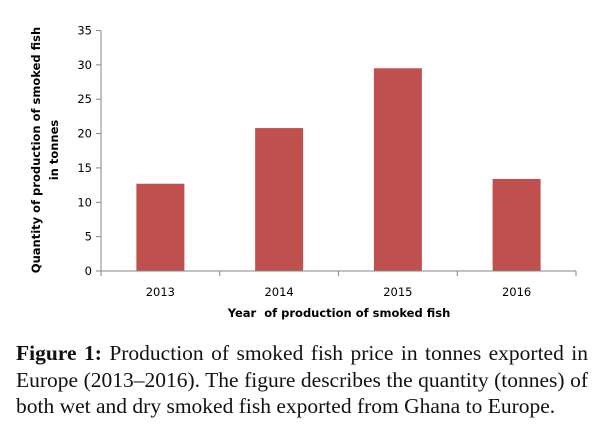  Describe the element at coordinates (84, 65) in the screenshot. I see `y-tick-label: 30` at that location.